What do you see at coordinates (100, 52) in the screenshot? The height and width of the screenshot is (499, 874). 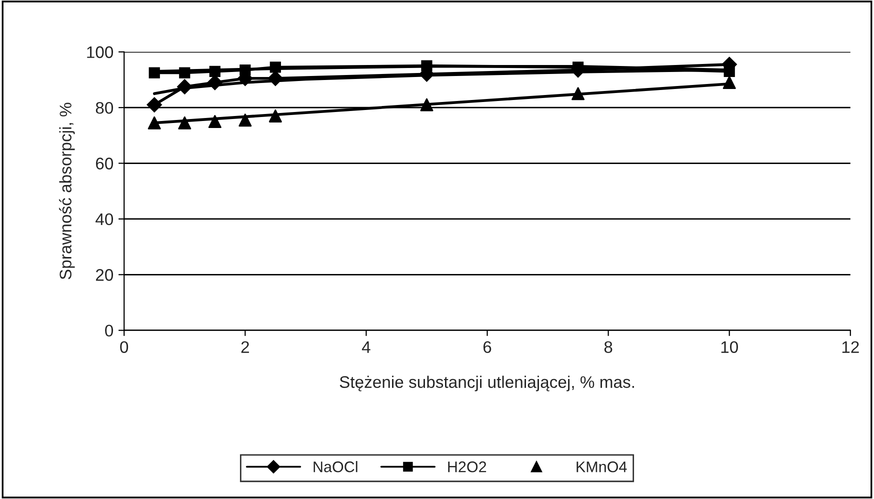 I see `y-tick-label: 100` at bounding box center [100, 52].